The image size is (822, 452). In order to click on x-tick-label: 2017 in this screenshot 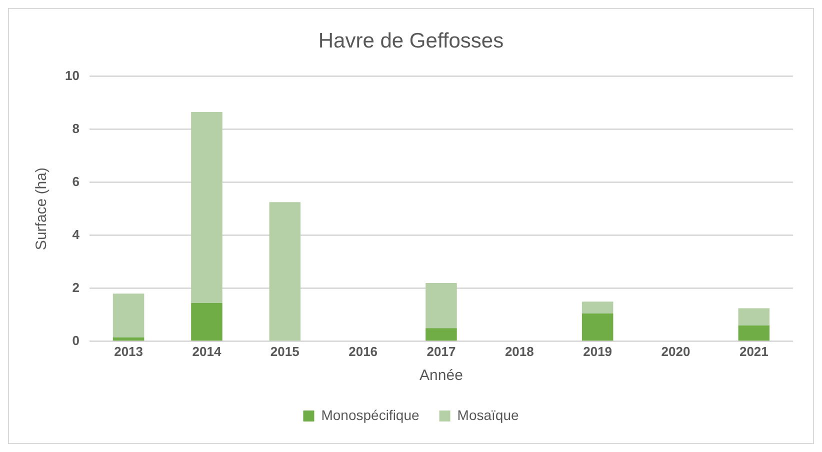, I will do `click(441, 351)`.